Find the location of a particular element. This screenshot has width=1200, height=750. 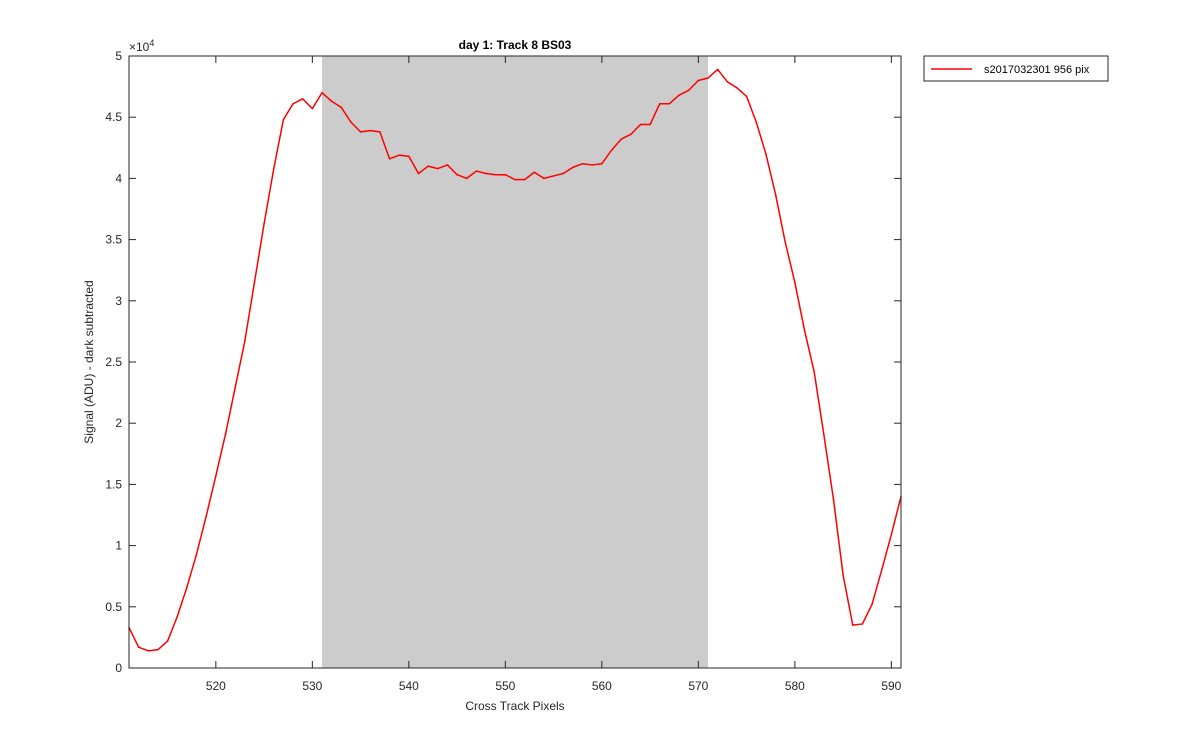

x-tick-label: 590 is located at coordinates (891, 686).